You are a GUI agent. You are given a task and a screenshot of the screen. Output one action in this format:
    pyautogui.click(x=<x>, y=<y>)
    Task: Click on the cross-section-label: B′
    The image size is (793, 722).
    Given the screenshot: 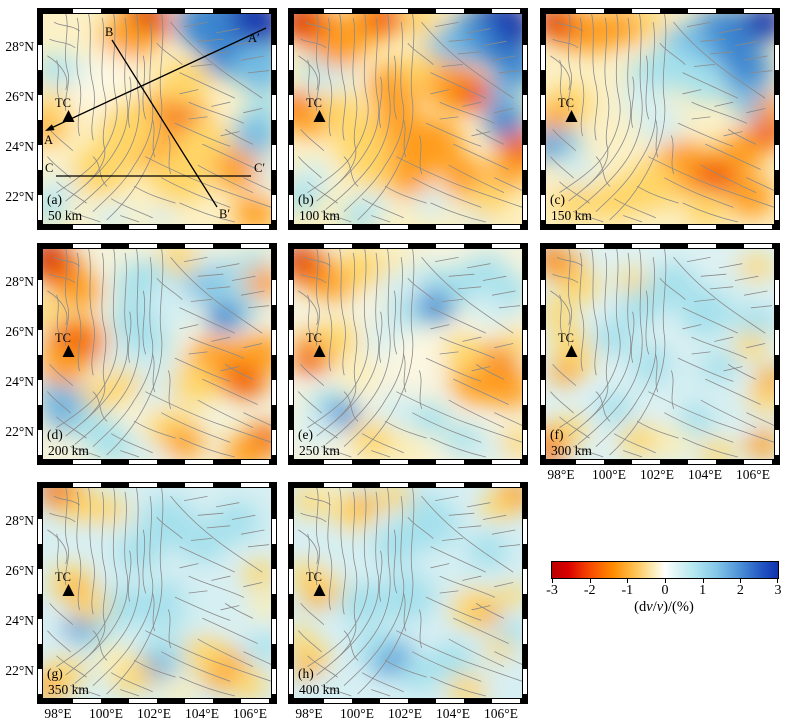 What is the action you would take?
    pyautogui.click(x=224, y=214)
    